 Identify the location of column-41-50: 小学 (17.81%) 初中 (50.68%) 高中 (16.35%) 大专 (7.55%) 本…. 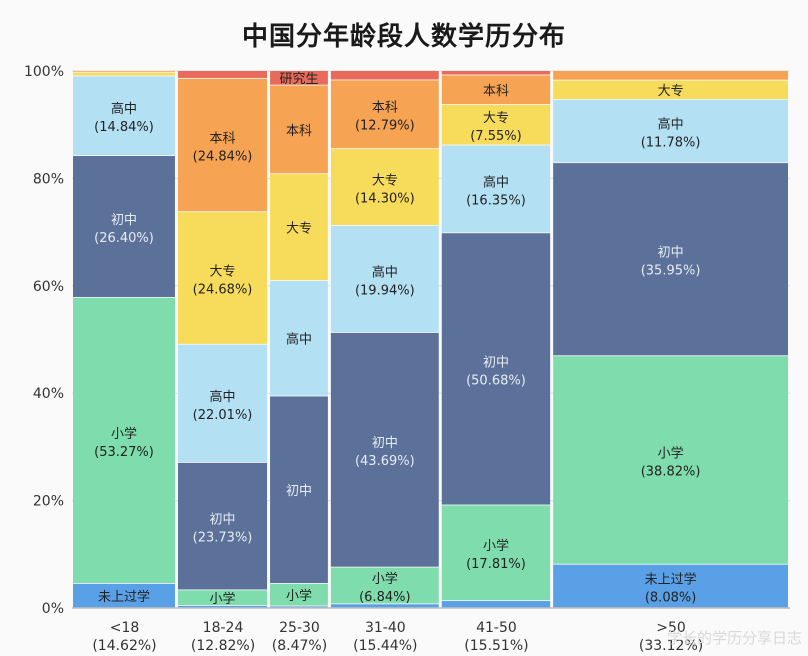
(496, 339).